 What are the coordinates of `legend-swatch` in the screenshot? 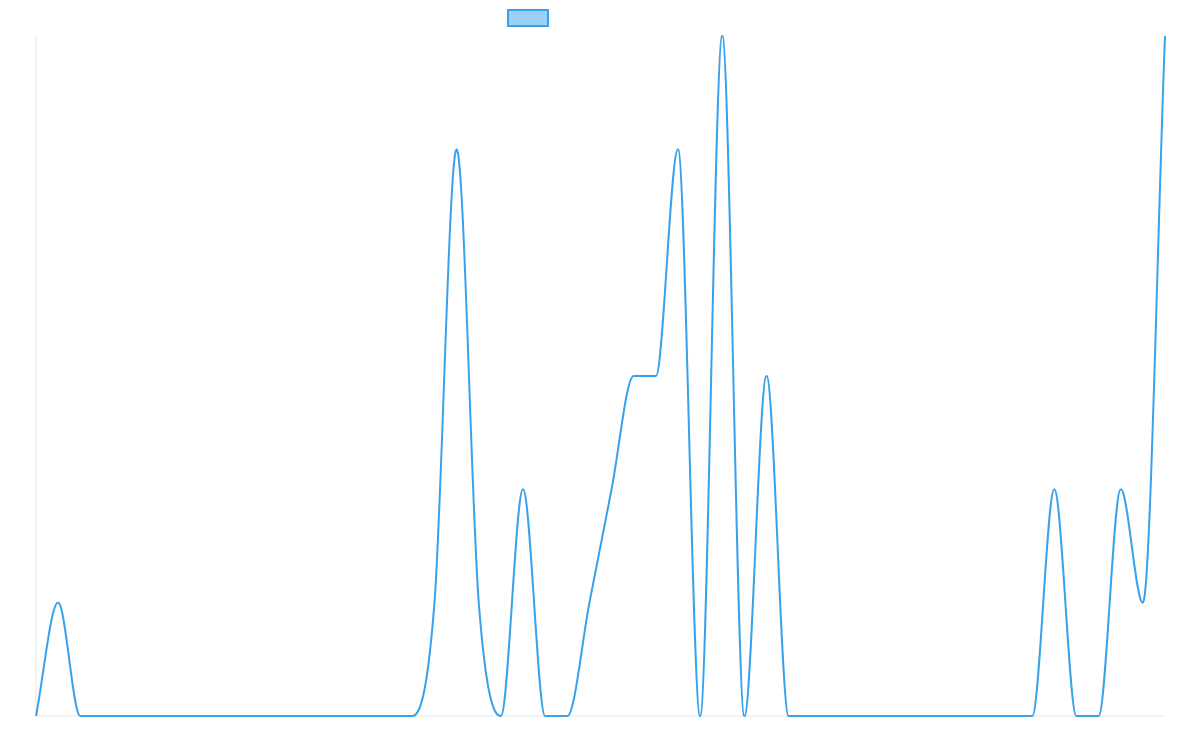 It's located at (528, 18).